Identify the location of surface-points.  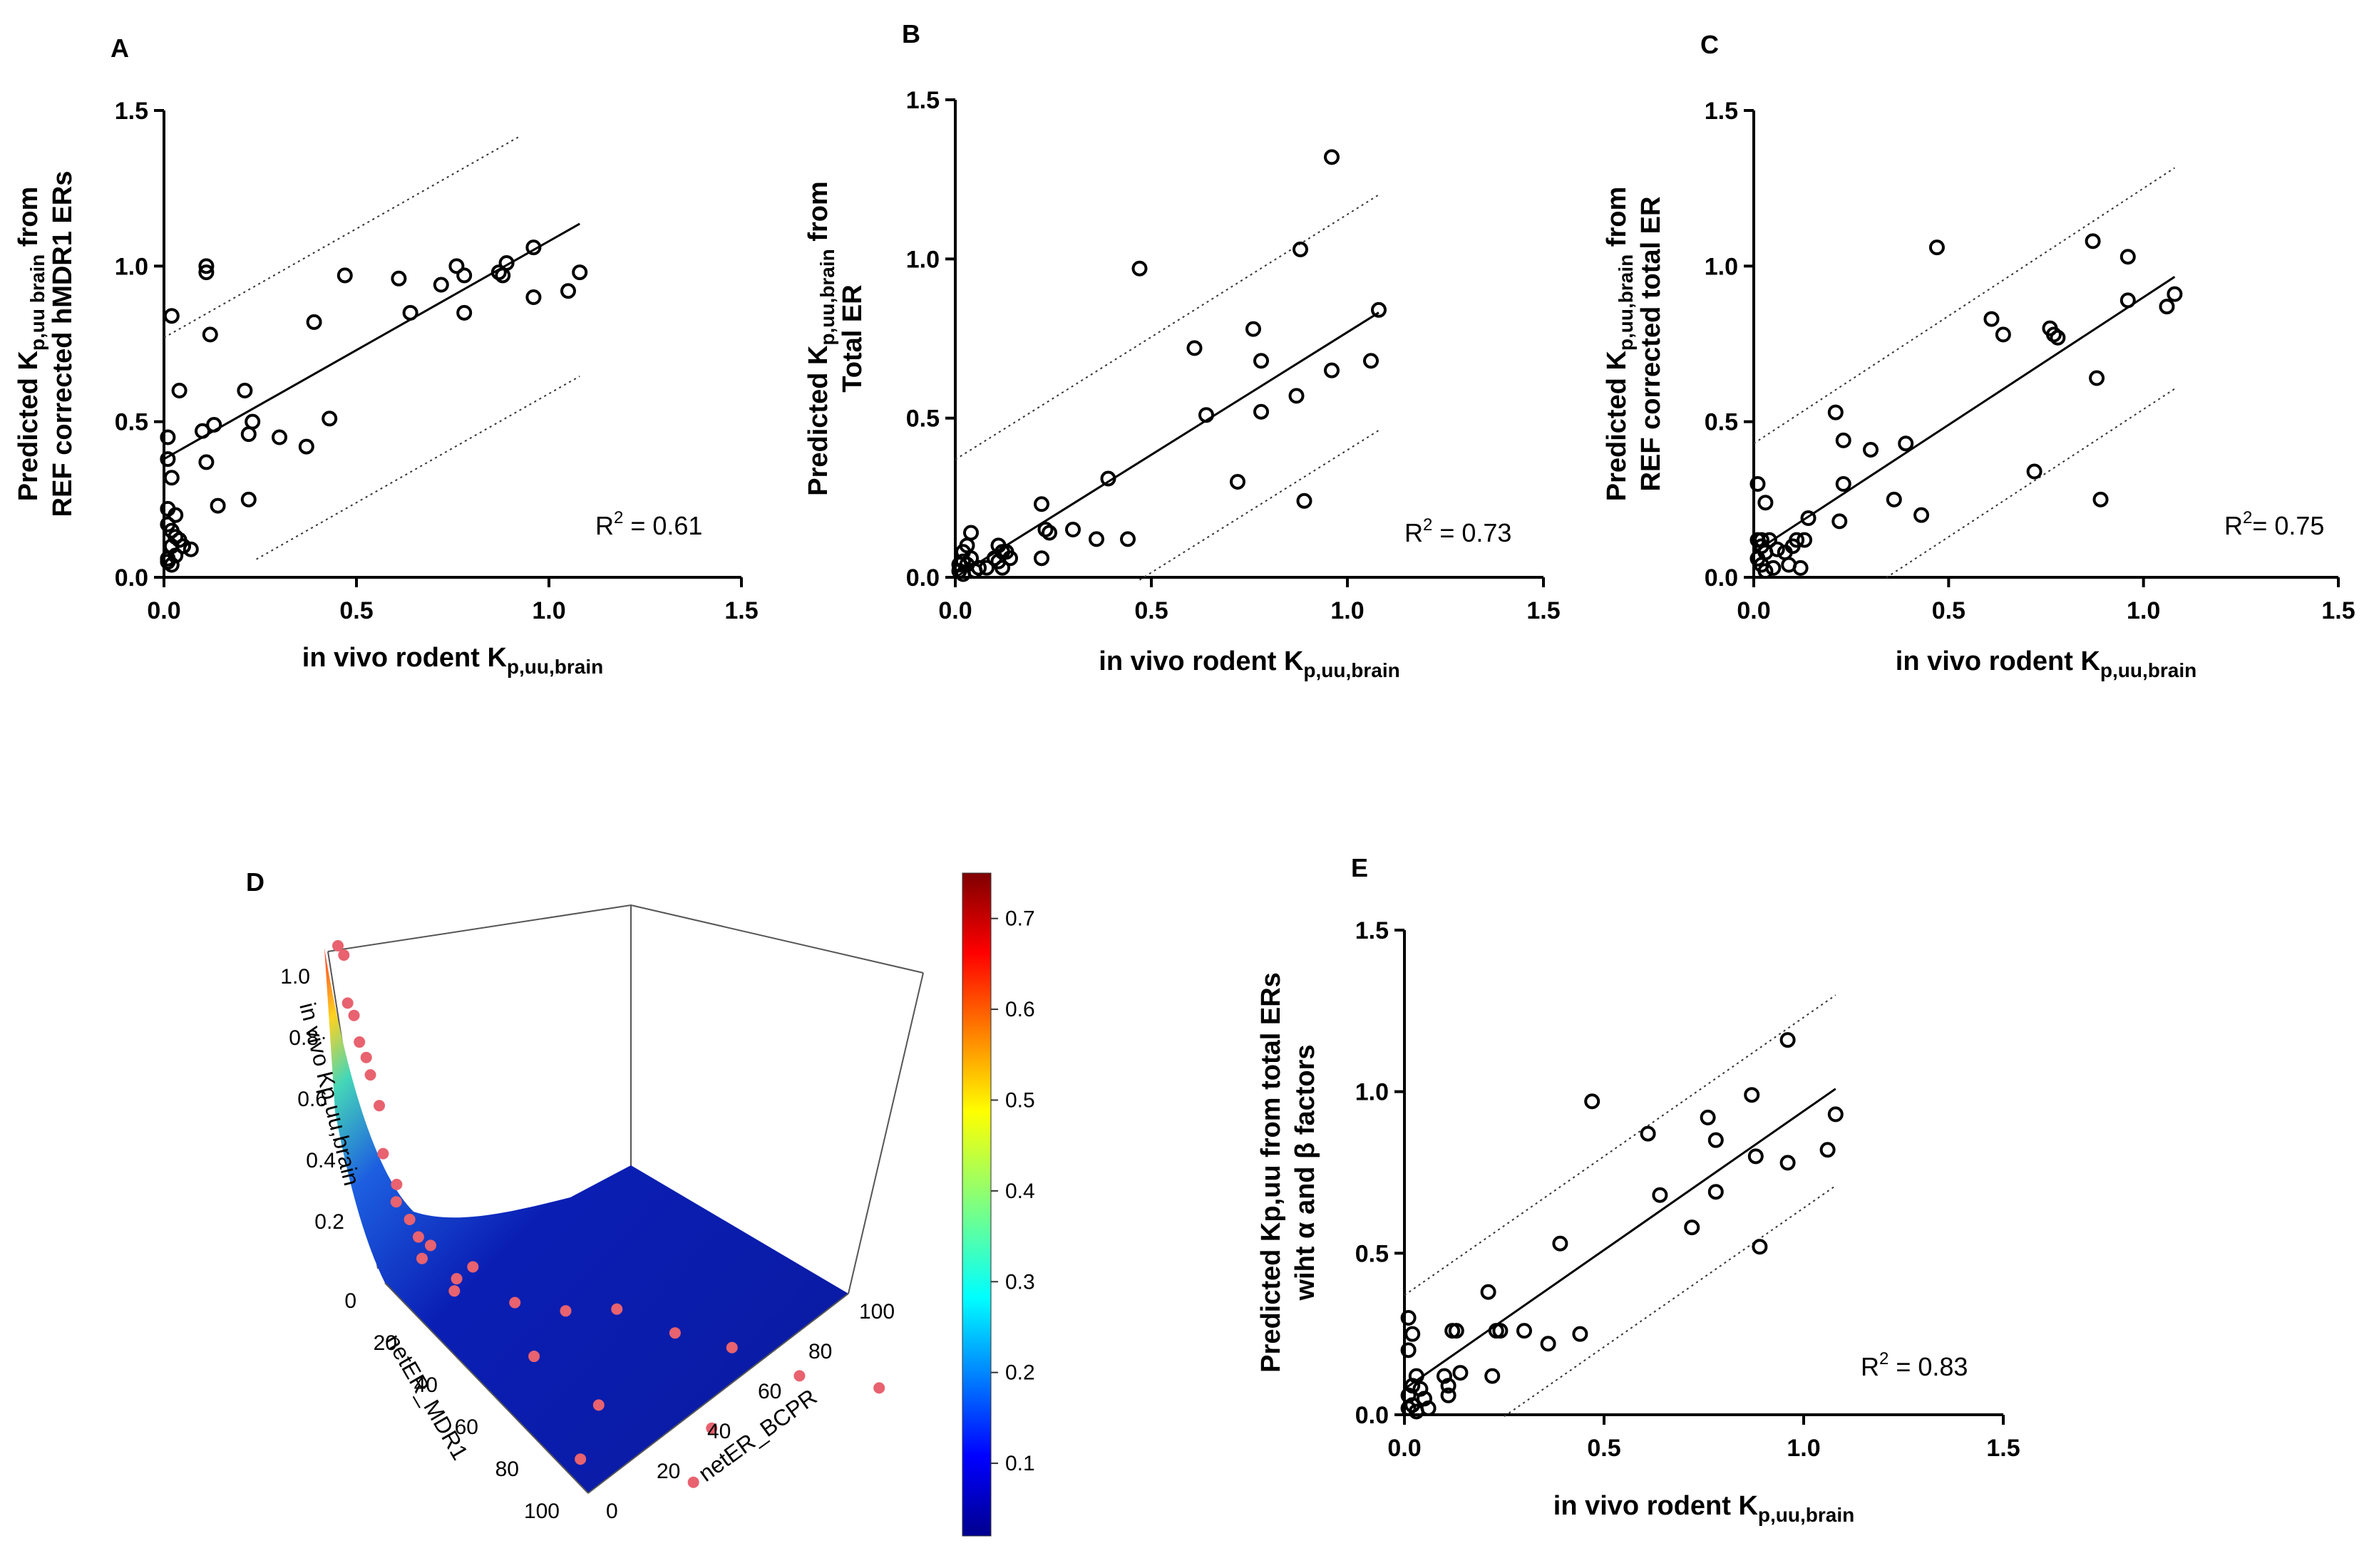
(608, 1214).